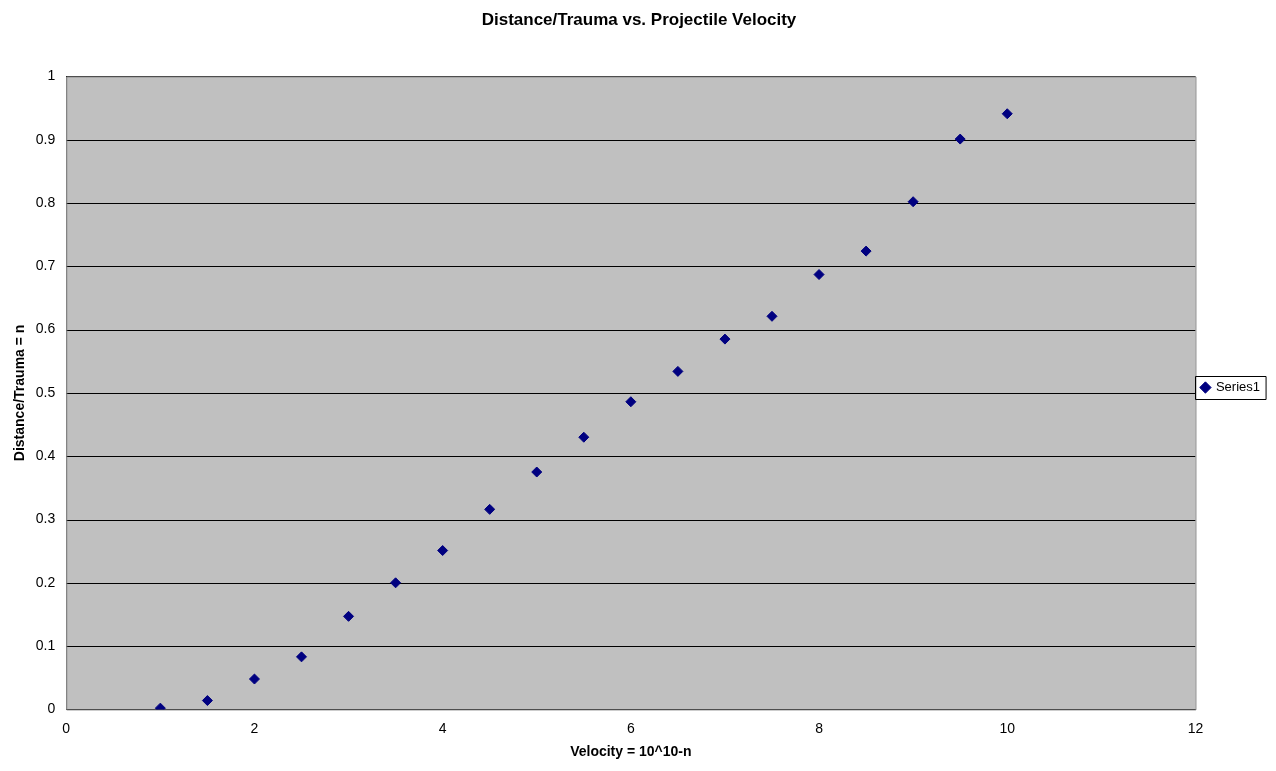  I want to click on y-tick-label: 0, so click(51, 708).